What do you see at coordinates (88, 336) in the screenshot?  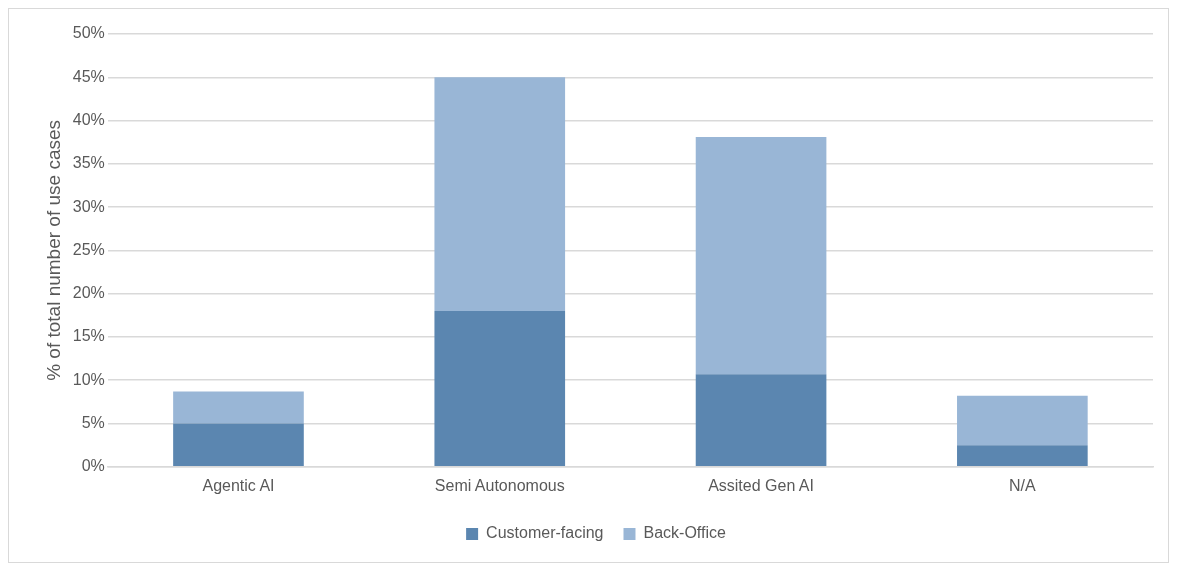 I see `y-tick-label: 15%` at bounding box center [88, 336].